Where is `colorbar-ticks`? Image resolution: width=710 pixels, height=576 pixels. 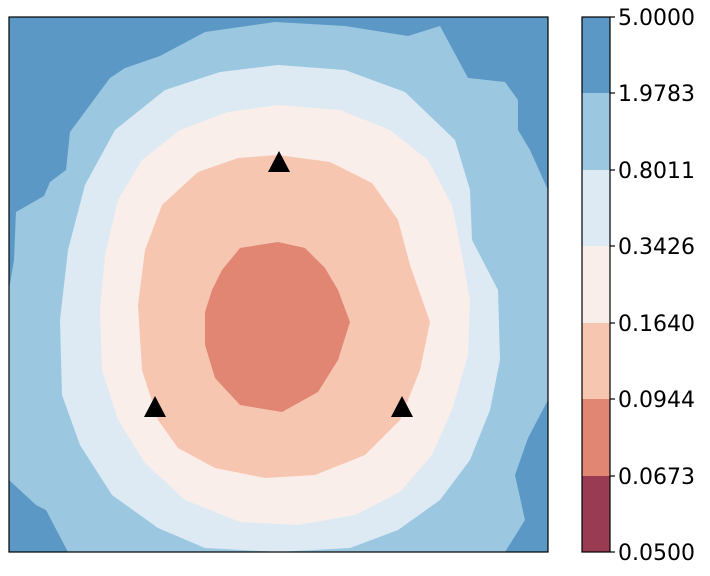 colorbar-ticks is located at coordinates (612, 284).